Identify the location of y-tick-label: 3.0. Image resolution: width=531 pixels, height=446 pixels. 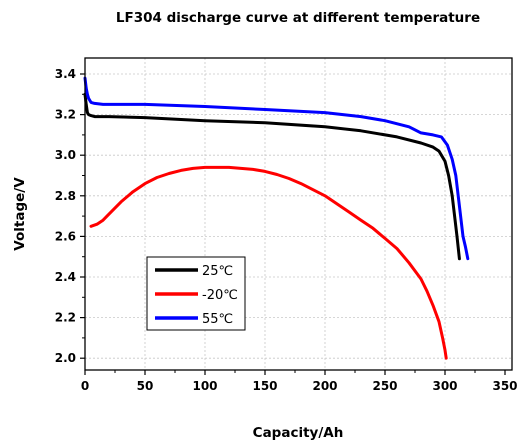
(65, 155).